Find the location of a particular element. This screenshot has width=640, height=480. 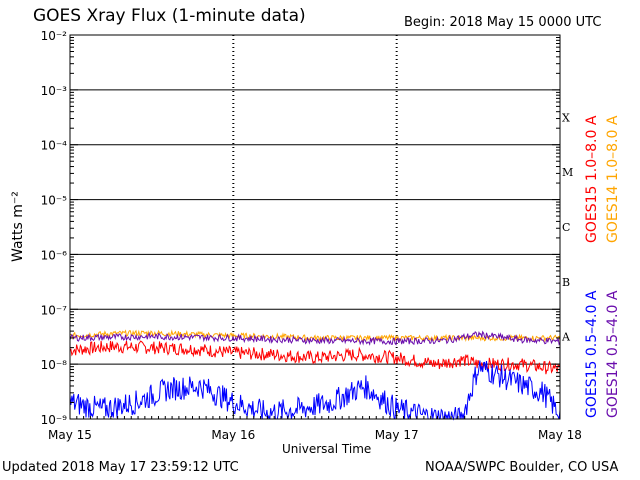

x-tick-label: May 15 is located at coordinates (70, 435).